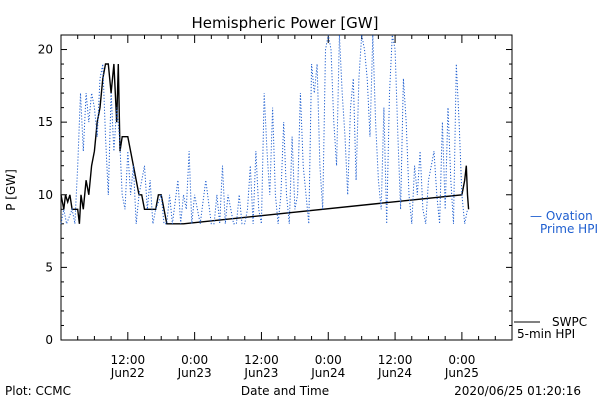 This screenshot has width=600, height=400. What do you see at coordinates (45, 195) in the screenshot?
I see `y-tick-label: 10` at bounding box center [45, 195].